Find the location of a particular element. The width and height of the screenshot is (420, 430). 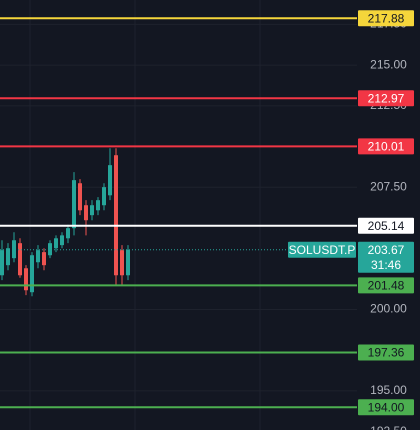

level-label: 217.88 is located at coordinates (386, 18).